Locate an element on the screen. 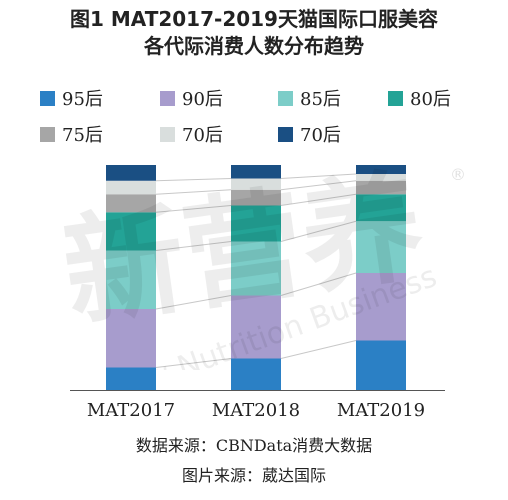 This screenshot has width=508, height=500. chart-title-line-2: 各代际消费人数分布趋势 is located at coordinates (254, 46).